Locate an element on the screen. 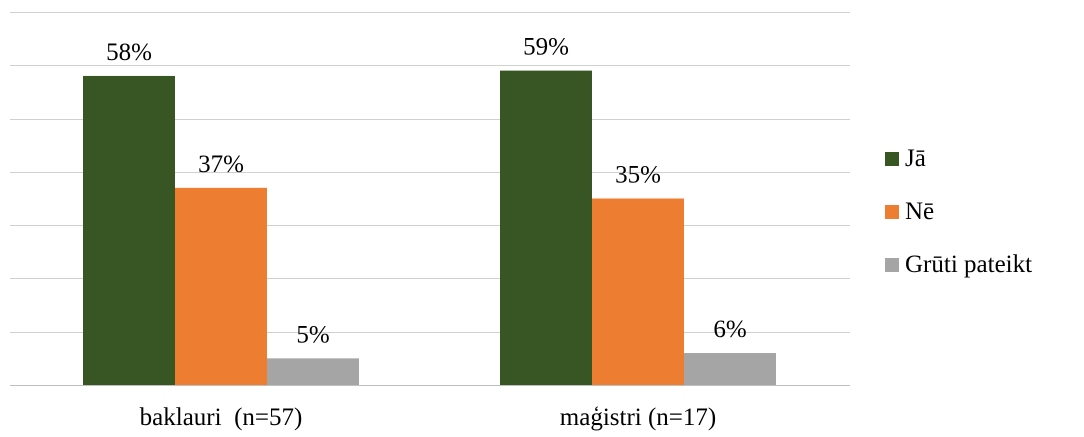  legend-item-ja: Jā is located at coordinates (958, 158).